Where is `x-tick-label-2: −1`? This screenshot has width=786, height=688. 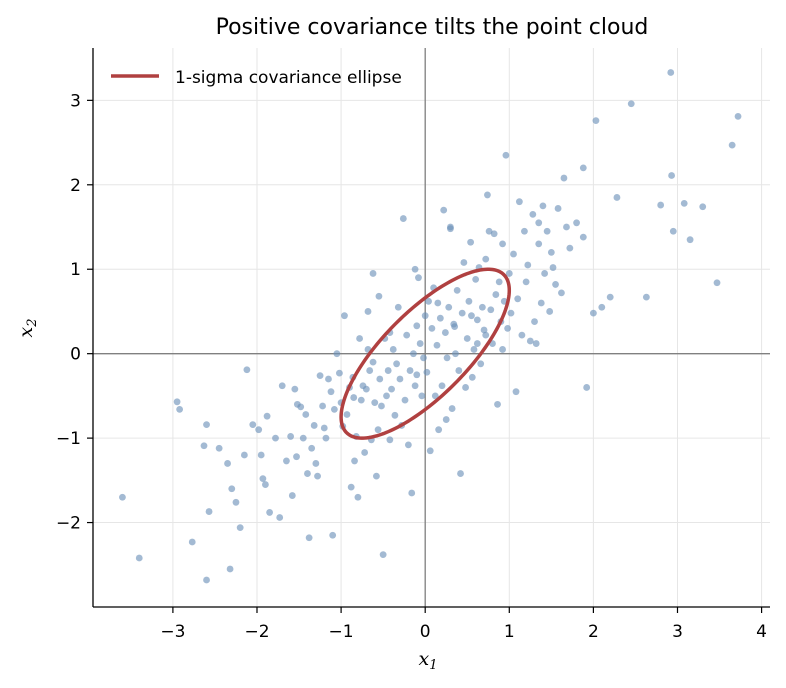
x-tick-label-2: −1 is located at coordinates (341, 632).